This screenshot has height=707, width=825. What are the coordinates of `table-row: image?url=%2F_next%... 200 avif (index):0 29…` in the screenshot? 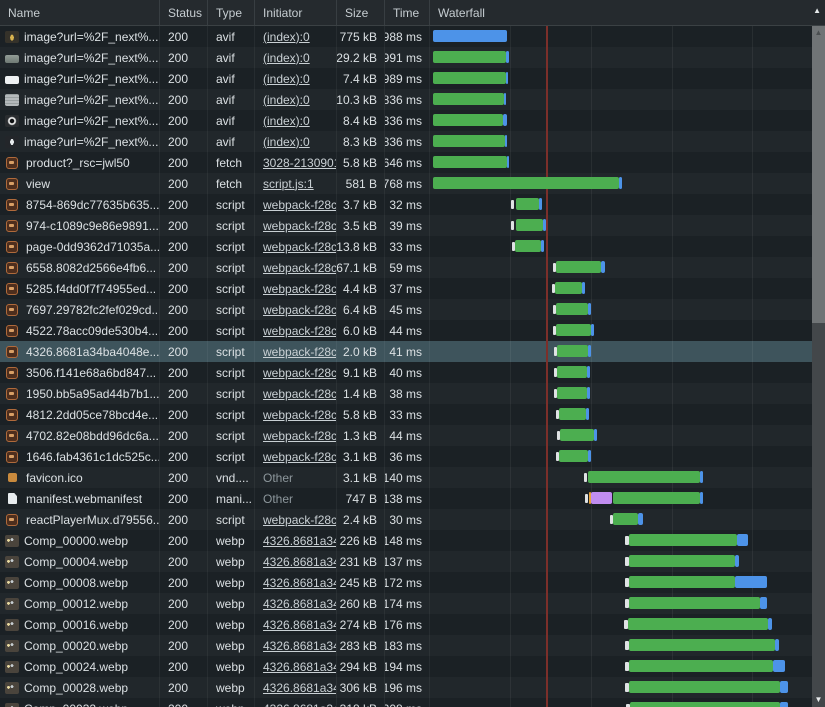 It's located at (406, 57).